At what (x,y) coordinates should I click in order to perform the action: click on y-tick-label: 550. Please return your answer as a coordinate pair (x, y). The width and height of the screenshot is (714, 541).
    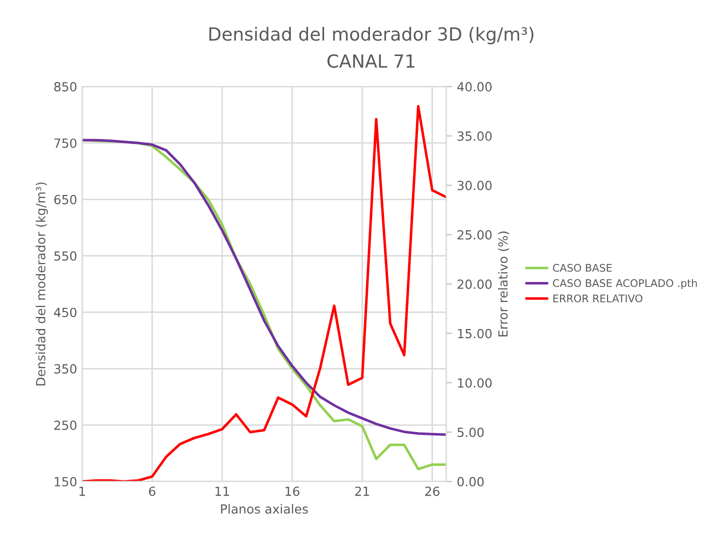
    Looking at the image, I should click on (65, 256).